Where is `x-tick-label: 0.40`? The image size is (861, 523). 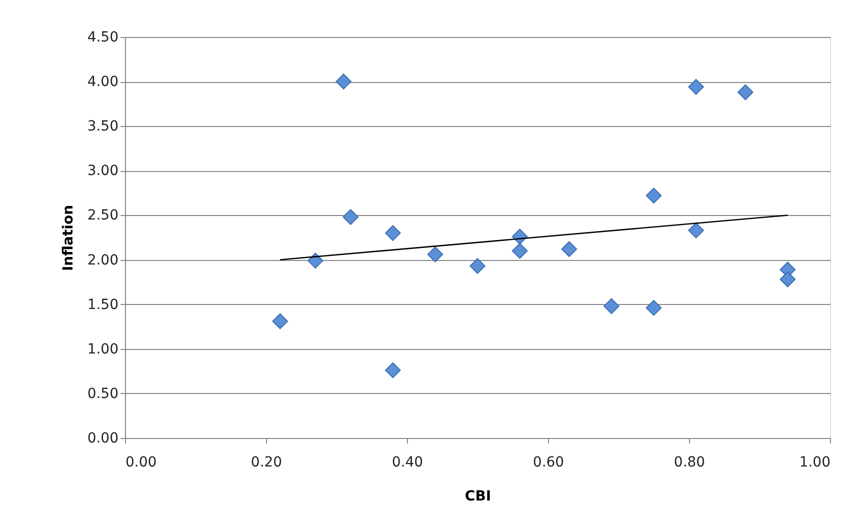 x-tick-label: 0.40 is located at coordinates (408, 462).